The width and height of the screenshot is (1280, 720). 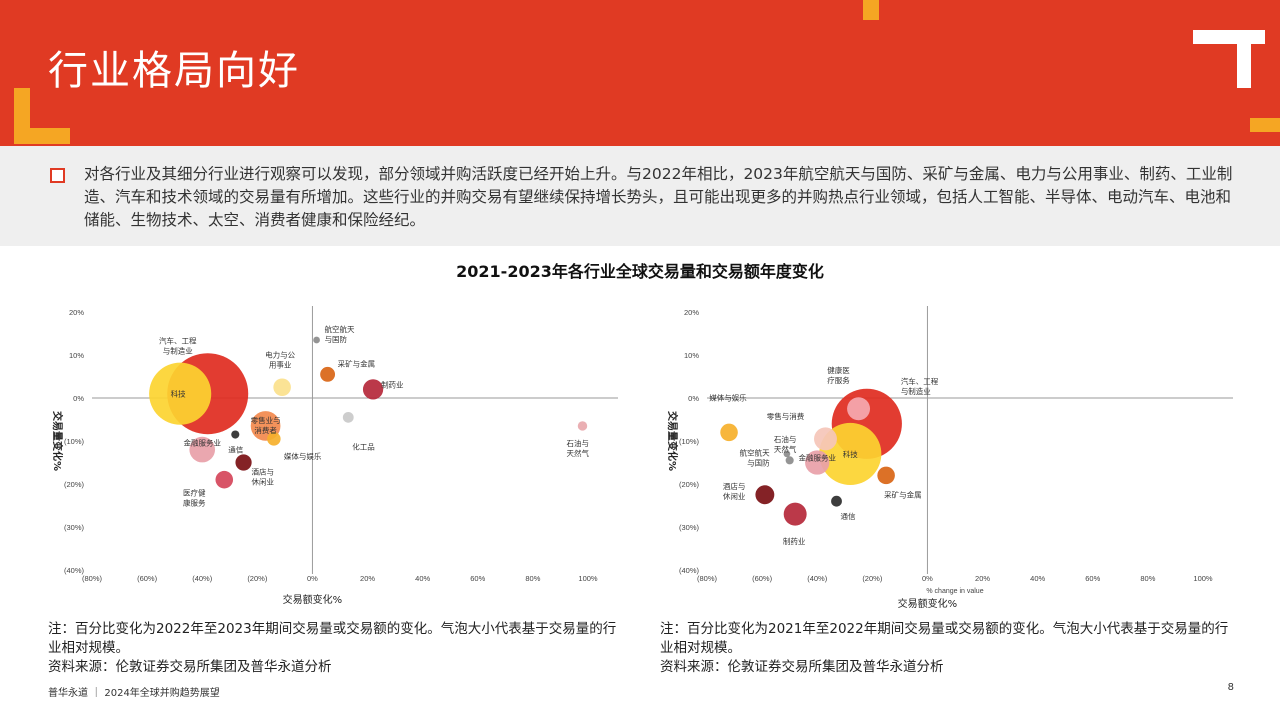 What do you see at coordinates (640, 271) in the screenshot?
I see `chart-title: 2021-2023年各行业全球交易量和交易额年度变化` at bounding box center [640, 271].